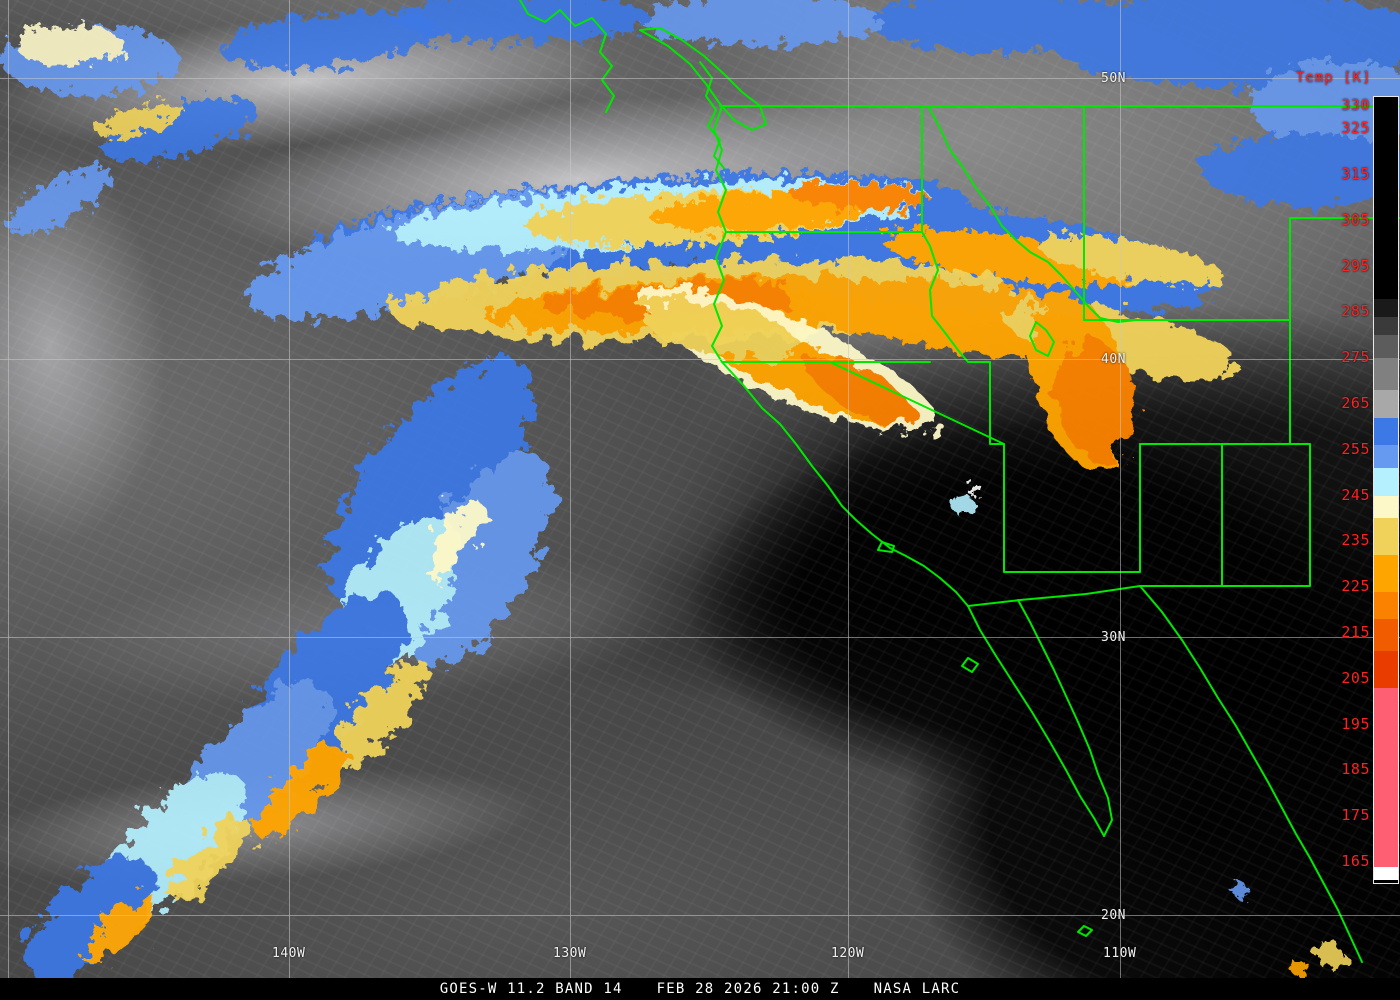 The width and height of the screenshot is (1400, 1000). Describe the element at coordinates (1355, 357) in the screenshot. I see `colorbar-tick-275: 275` at that location.